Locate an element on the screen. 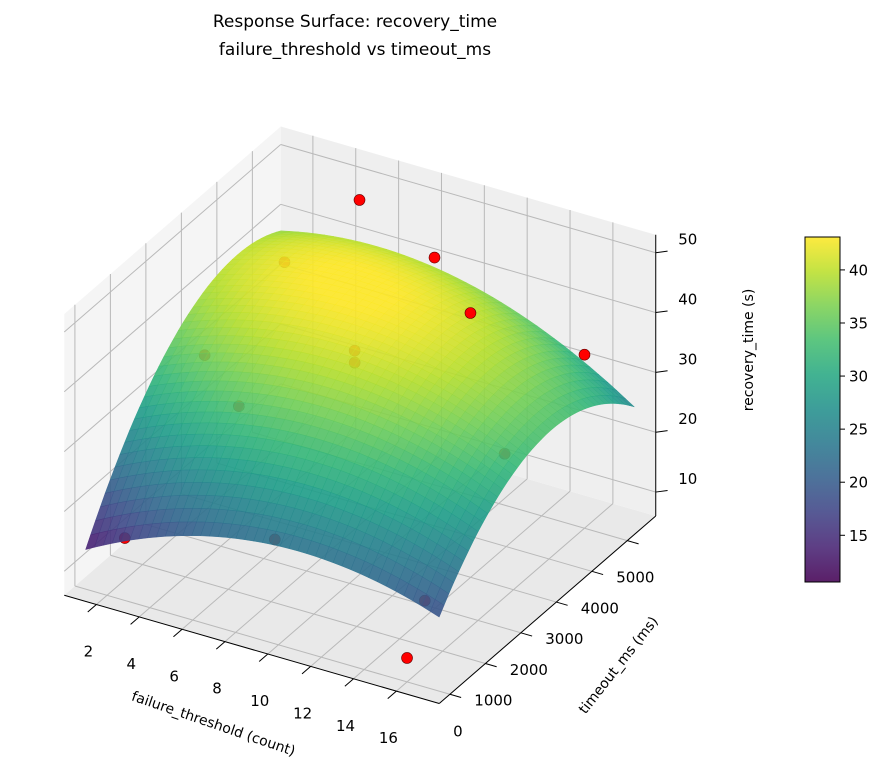 The image size is (896, 767). surface-facet is located at coordinates (437, 608).